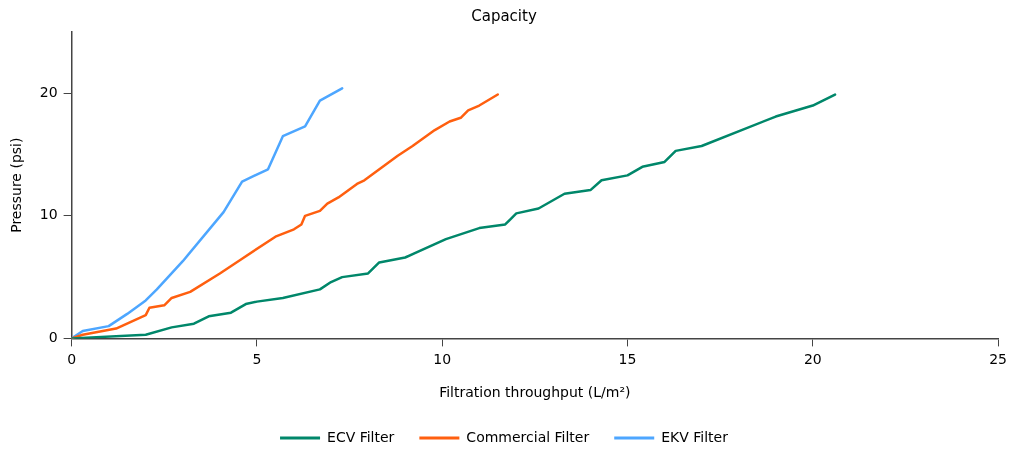 The height and width of the screenshot is (455, 1013). I want to click on legend-label: EKV Filter, so click(695, 436).